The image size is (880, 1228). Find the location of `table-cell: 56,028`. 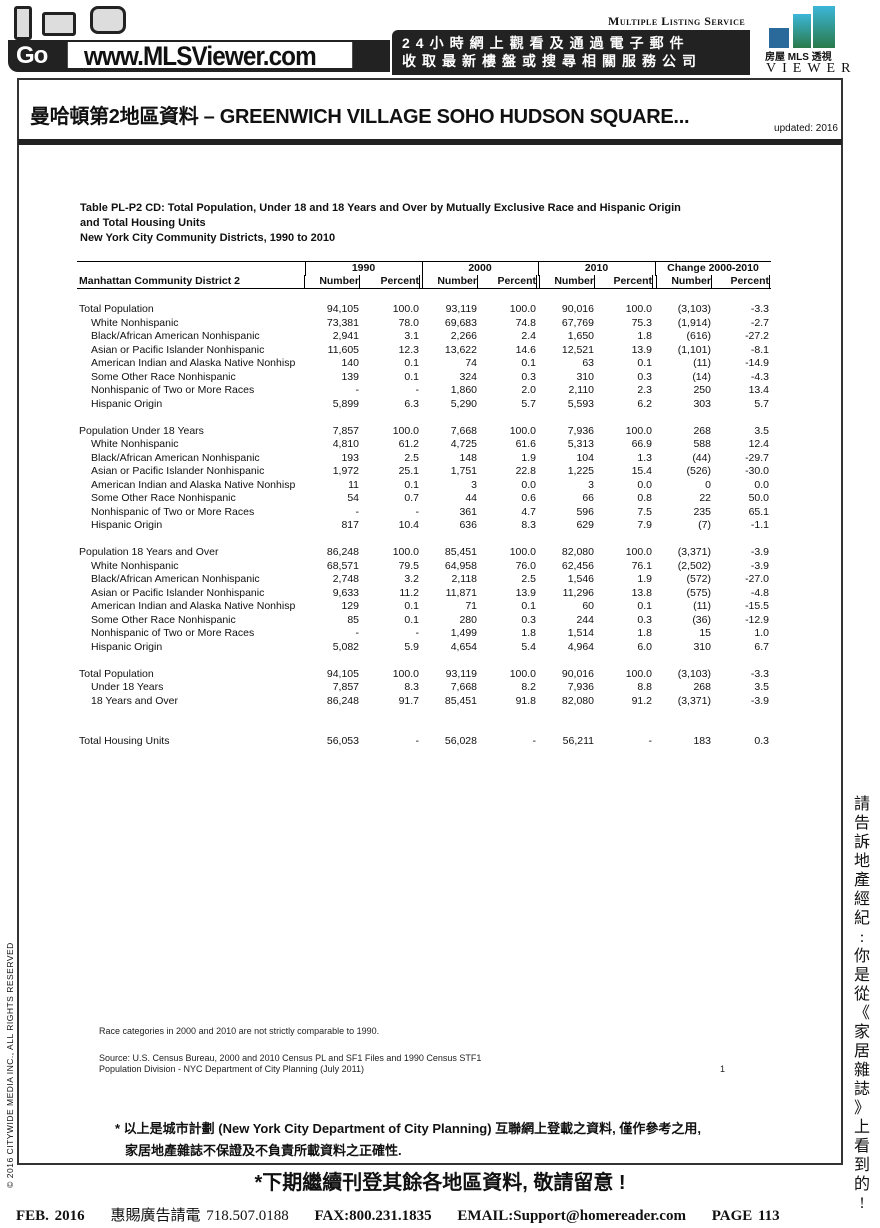

table-cell: 56,028 is located at coordinates (460, 741).